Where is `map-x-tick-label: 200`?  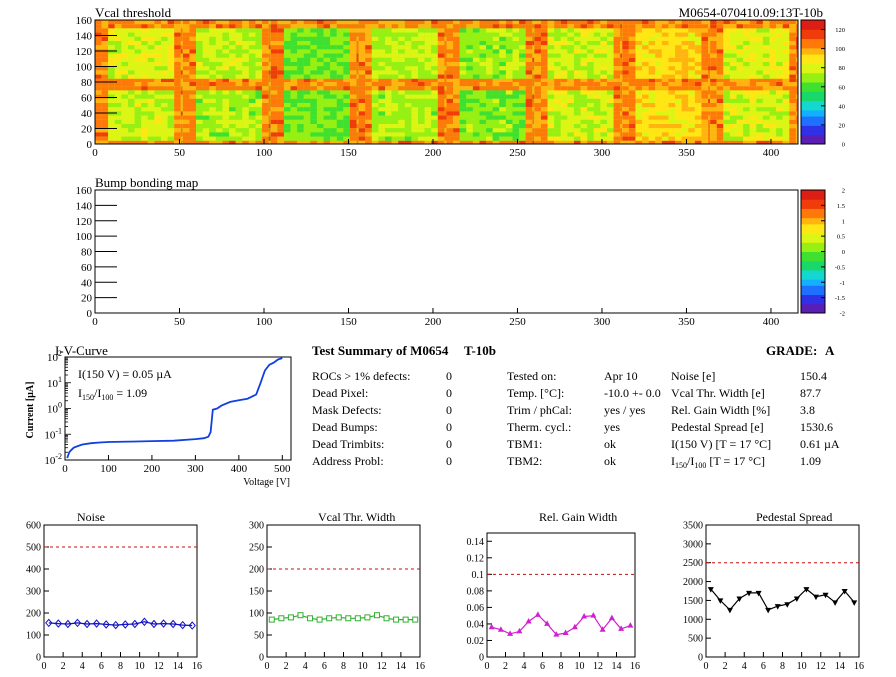 map-x-tick-label: 200 is located at coordinates (433, 322).